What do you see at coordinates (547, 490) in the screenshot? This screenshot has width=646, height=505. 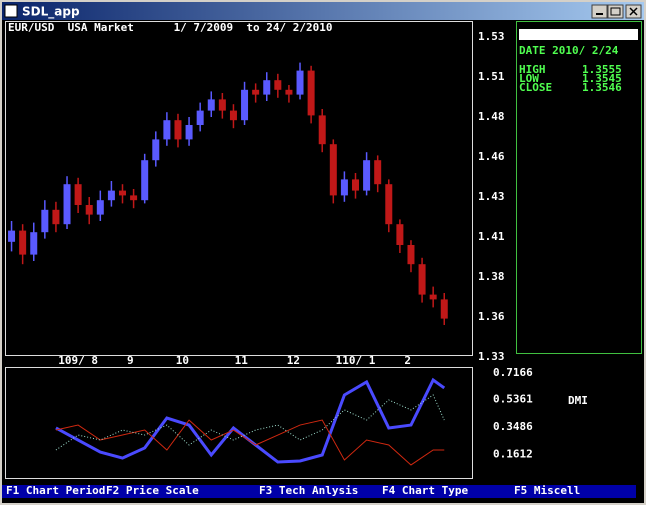 I see `menu-item: F5 Miscell` at bounding box center [547, 490].